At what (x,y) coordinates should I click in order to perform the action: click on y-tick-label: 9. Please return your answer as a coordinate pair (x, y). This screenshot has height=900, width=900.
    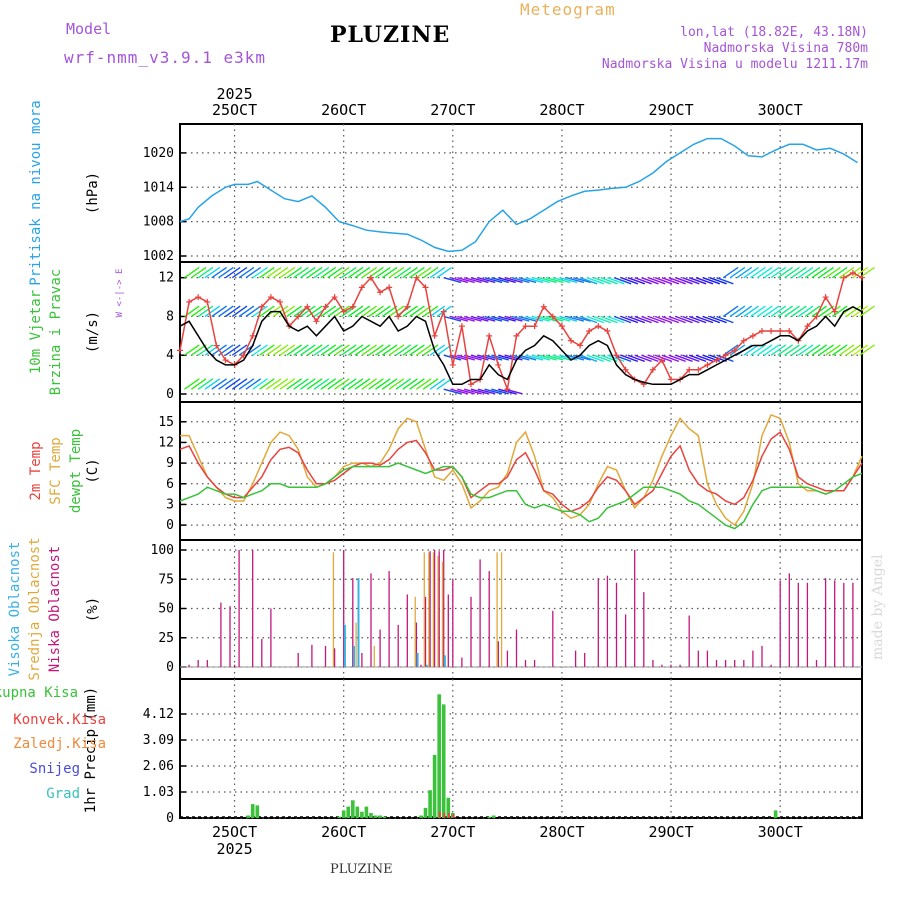
    Looking at the image, I should click on (170, 463).